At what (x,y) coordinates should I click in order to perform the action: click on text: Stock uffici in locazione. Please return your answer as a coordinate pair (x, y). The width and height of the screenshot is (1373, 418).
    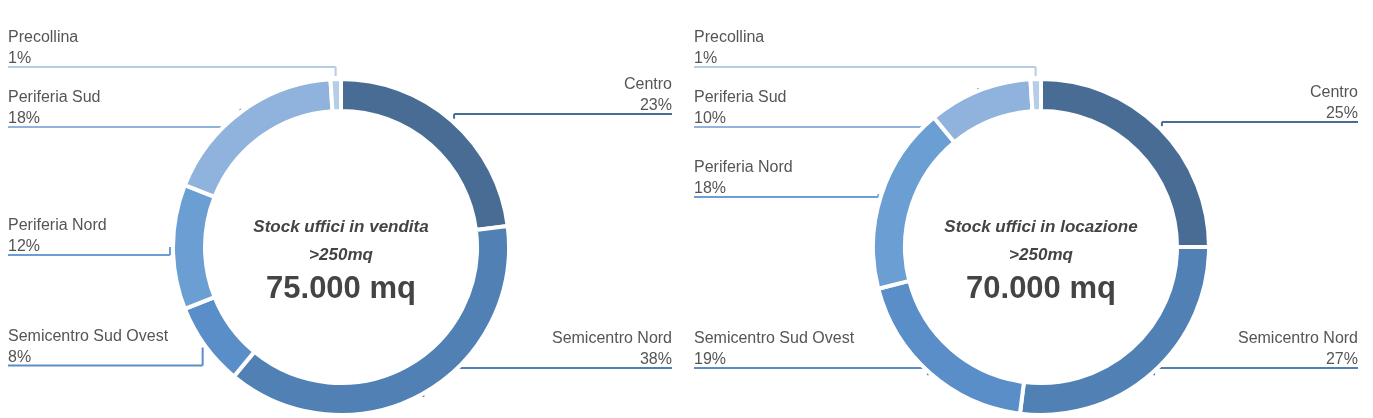
    Looking at the image, I should click on (1041, 226).